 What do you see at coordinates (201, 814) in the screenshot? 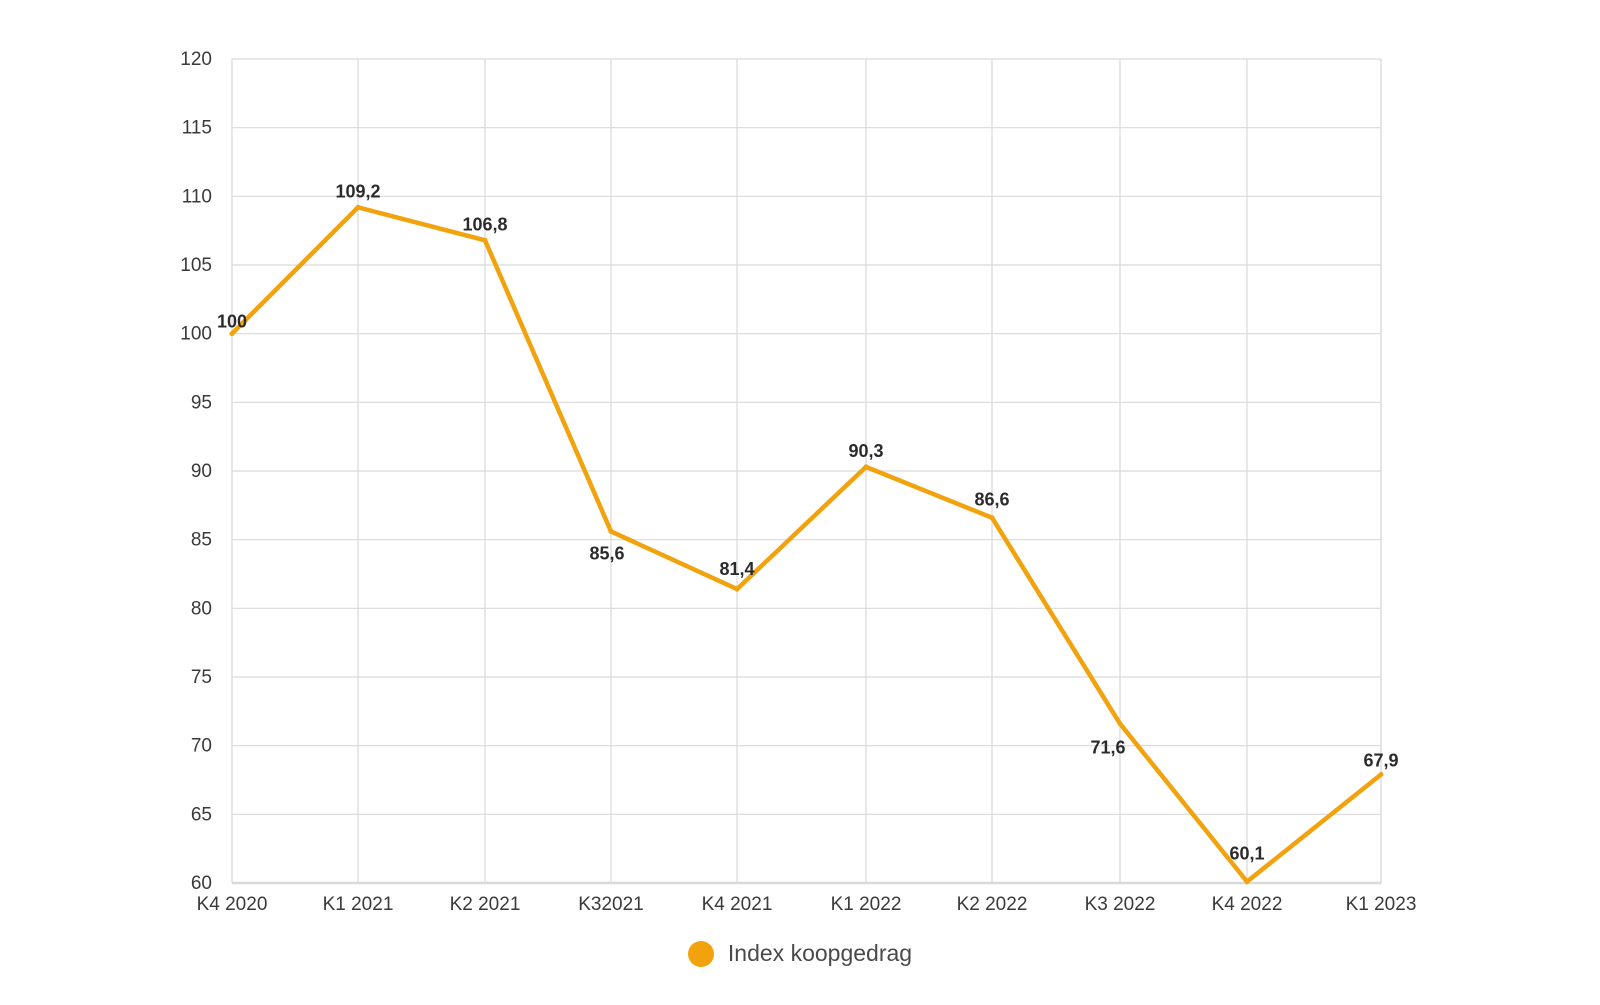
I see `y-tick-label: 65` at bounding box center [201, 814].